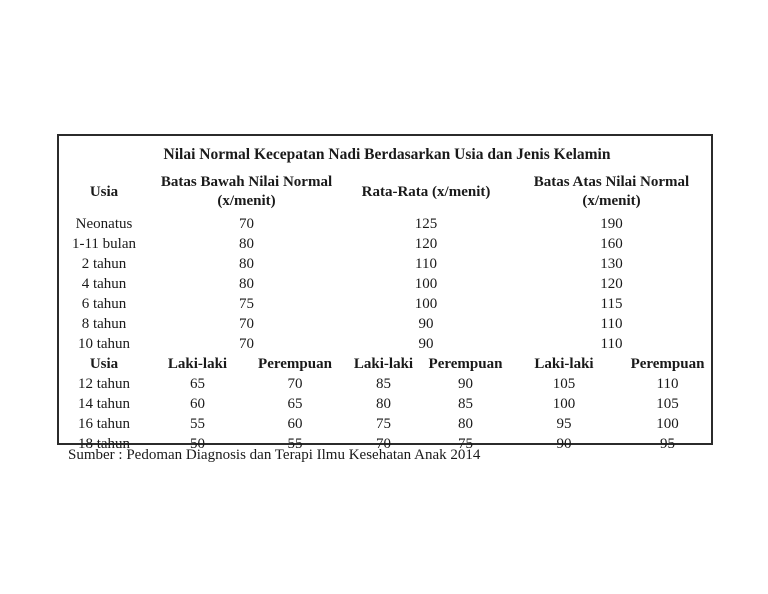 Image resolution: width=768 pixels, height=594 pixels. What do you see at coordinates (383, 423) in the screenshot?
I see `cell-rata-laki: 75` at bounding box center [383, 423].